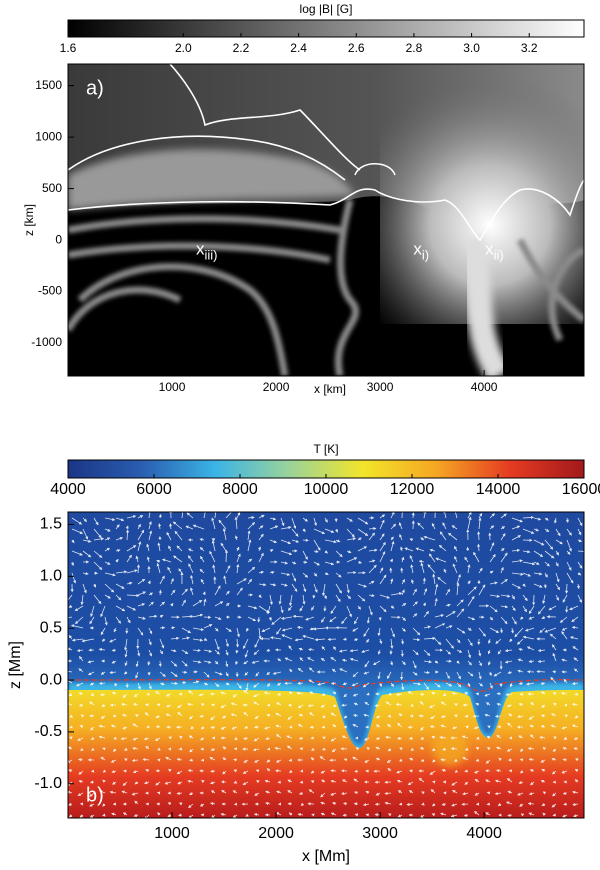 This screenshot has width=600, height=870. What do you see at coordinates (499, 255) in the screenshot?
I see `annotation-subscript: ii)` at bounding box center [499, 255].